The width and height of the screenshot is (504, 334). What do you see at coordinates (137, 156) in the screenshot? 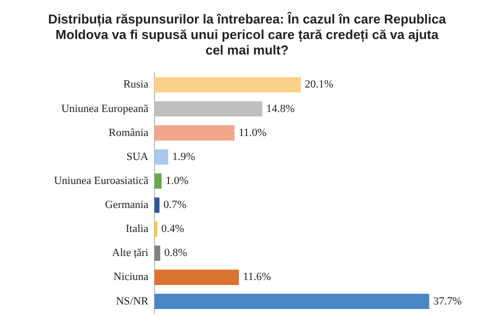
I see `y-tick-label: SUA` at bounding box center [137, 156].